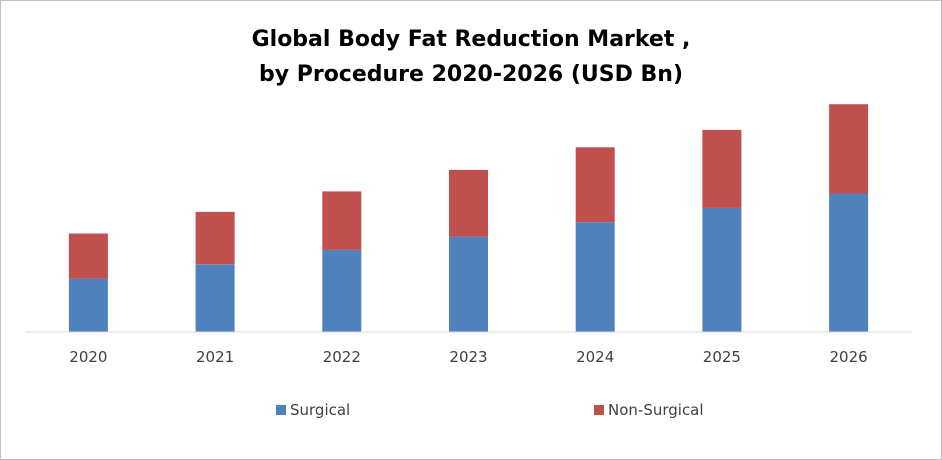 Image resolution: width=942 pixels, height=460 pixels. What do you see at coordinates (88, 305) in the screenshot?
I see `bar-surgical-2020` at bounding box center [88, 305].